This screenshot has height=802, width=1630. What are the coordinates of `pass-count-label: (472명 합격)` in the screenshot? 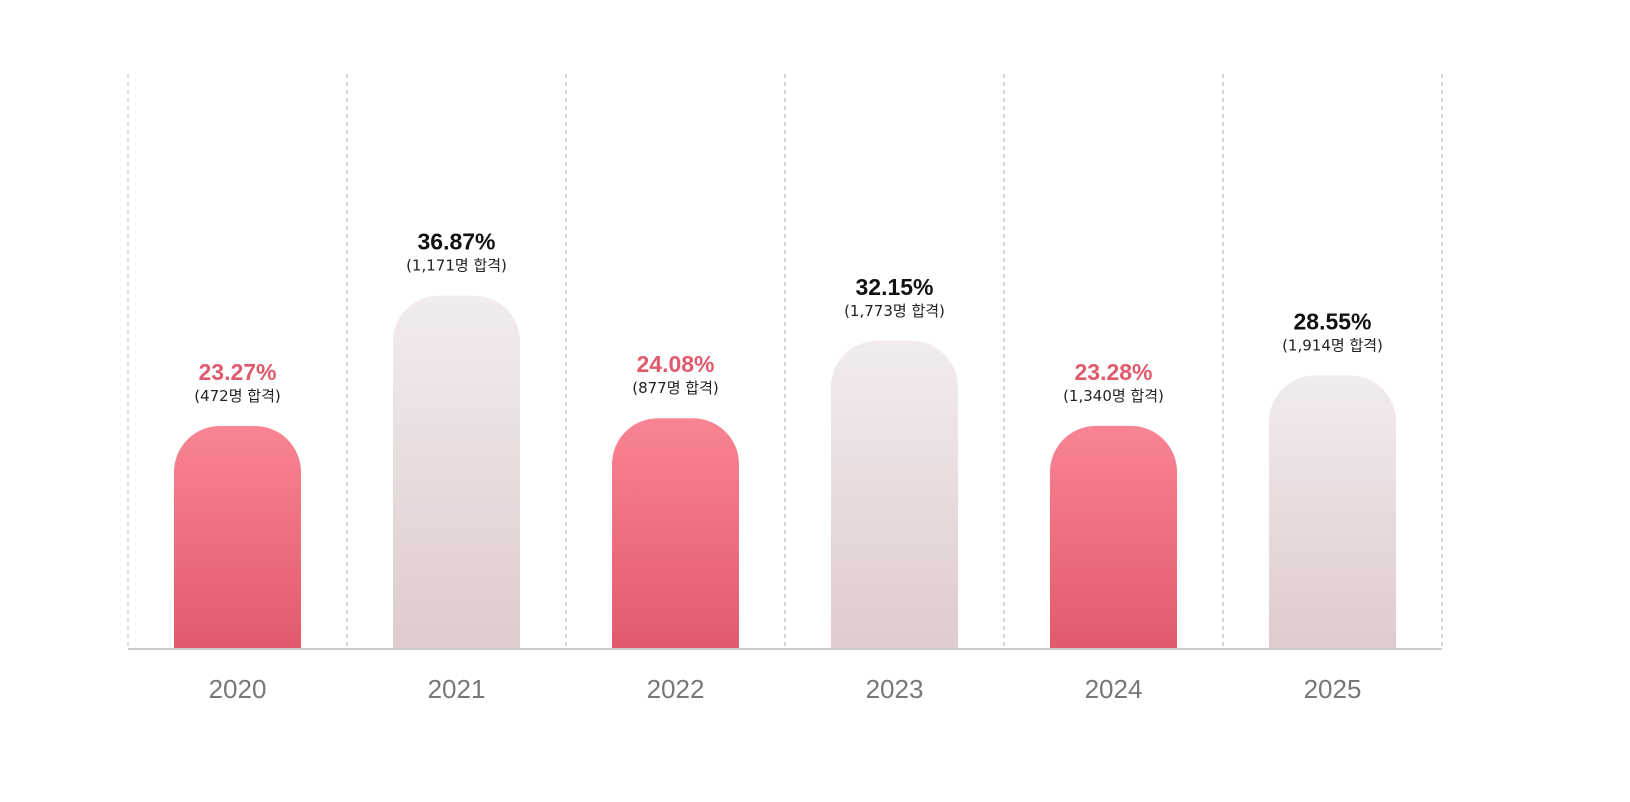 It's located at (237, 396).